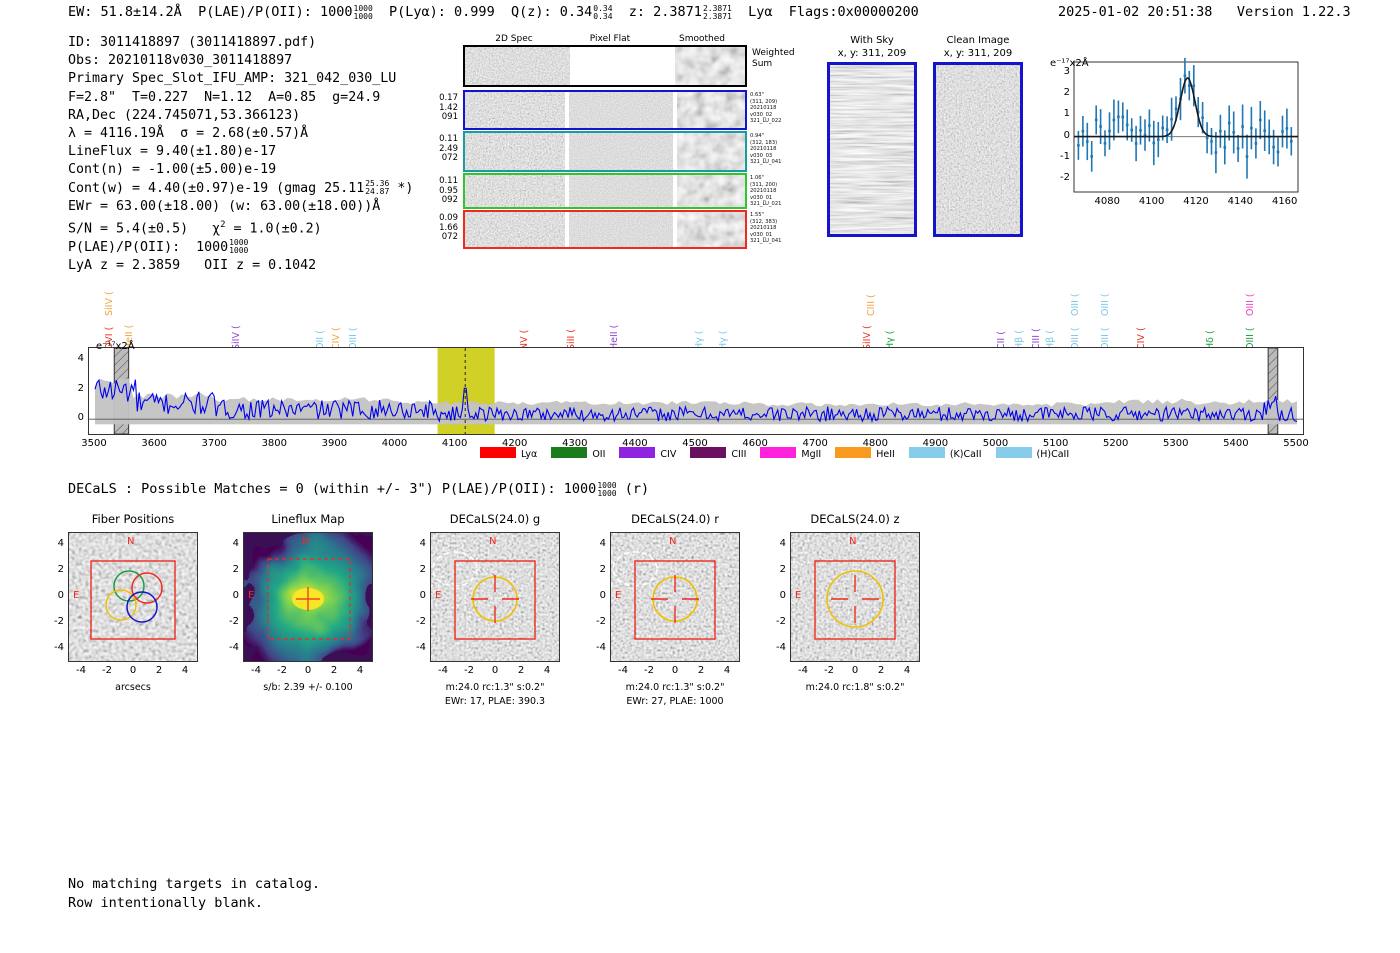  What do you see at coordinates (872, 47) in the screenshot?
I see `with-sky-title: With Sky x, y: 311, 209` at bounding box center [872, 47].